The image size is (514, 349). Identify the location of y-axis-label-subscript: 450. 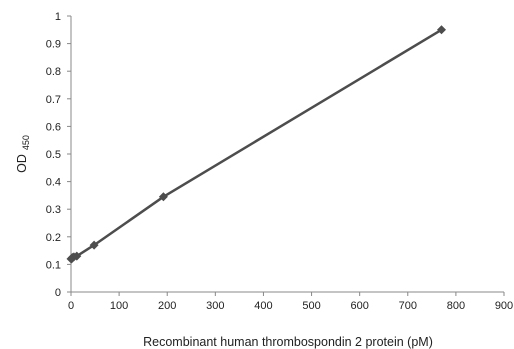
(26, 142).